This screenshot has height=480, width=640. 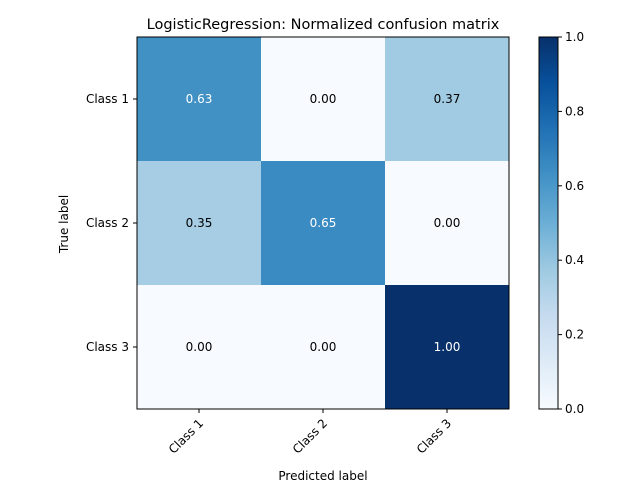 What do you see at coordinates (107, 99) in the screenshot?
I see `y-tick-label: Class 1` at bounding box center [107, 99].